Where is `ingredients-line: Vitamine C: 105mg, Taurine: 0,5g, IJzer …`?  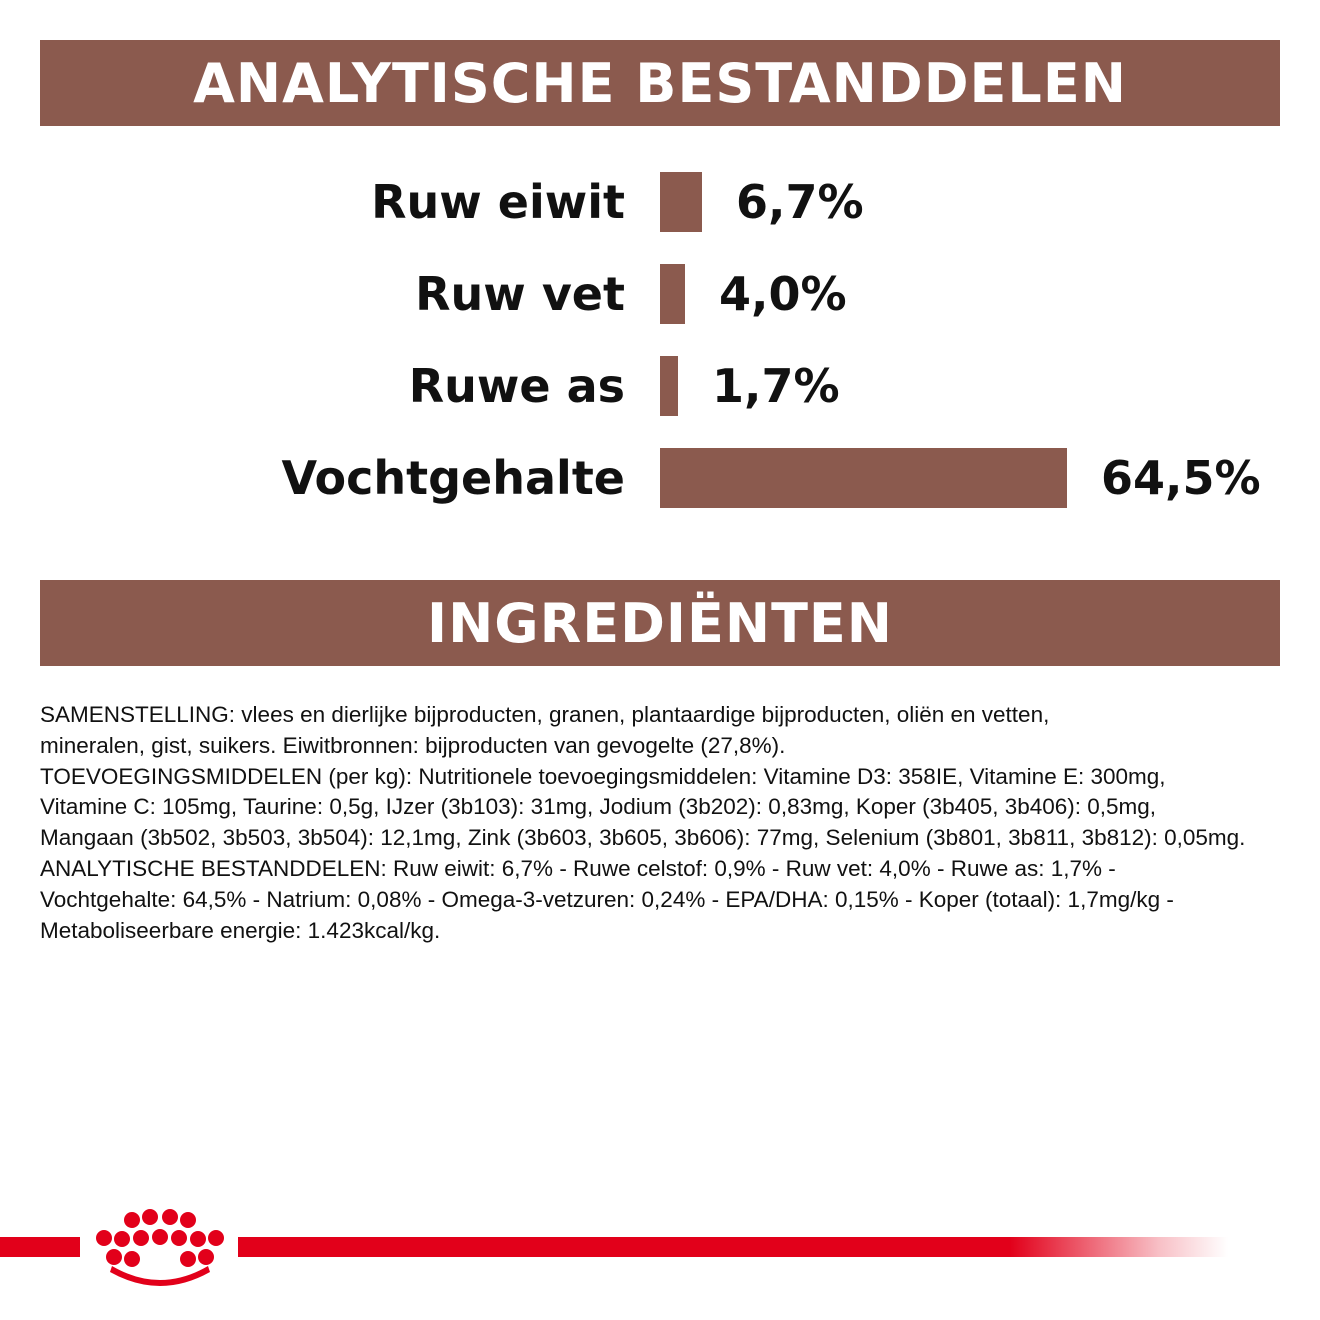 ingredients-line: Vitamine C: 105mg, Taurine: 0,5g, IJzer … is located at coordinates (598, 807).